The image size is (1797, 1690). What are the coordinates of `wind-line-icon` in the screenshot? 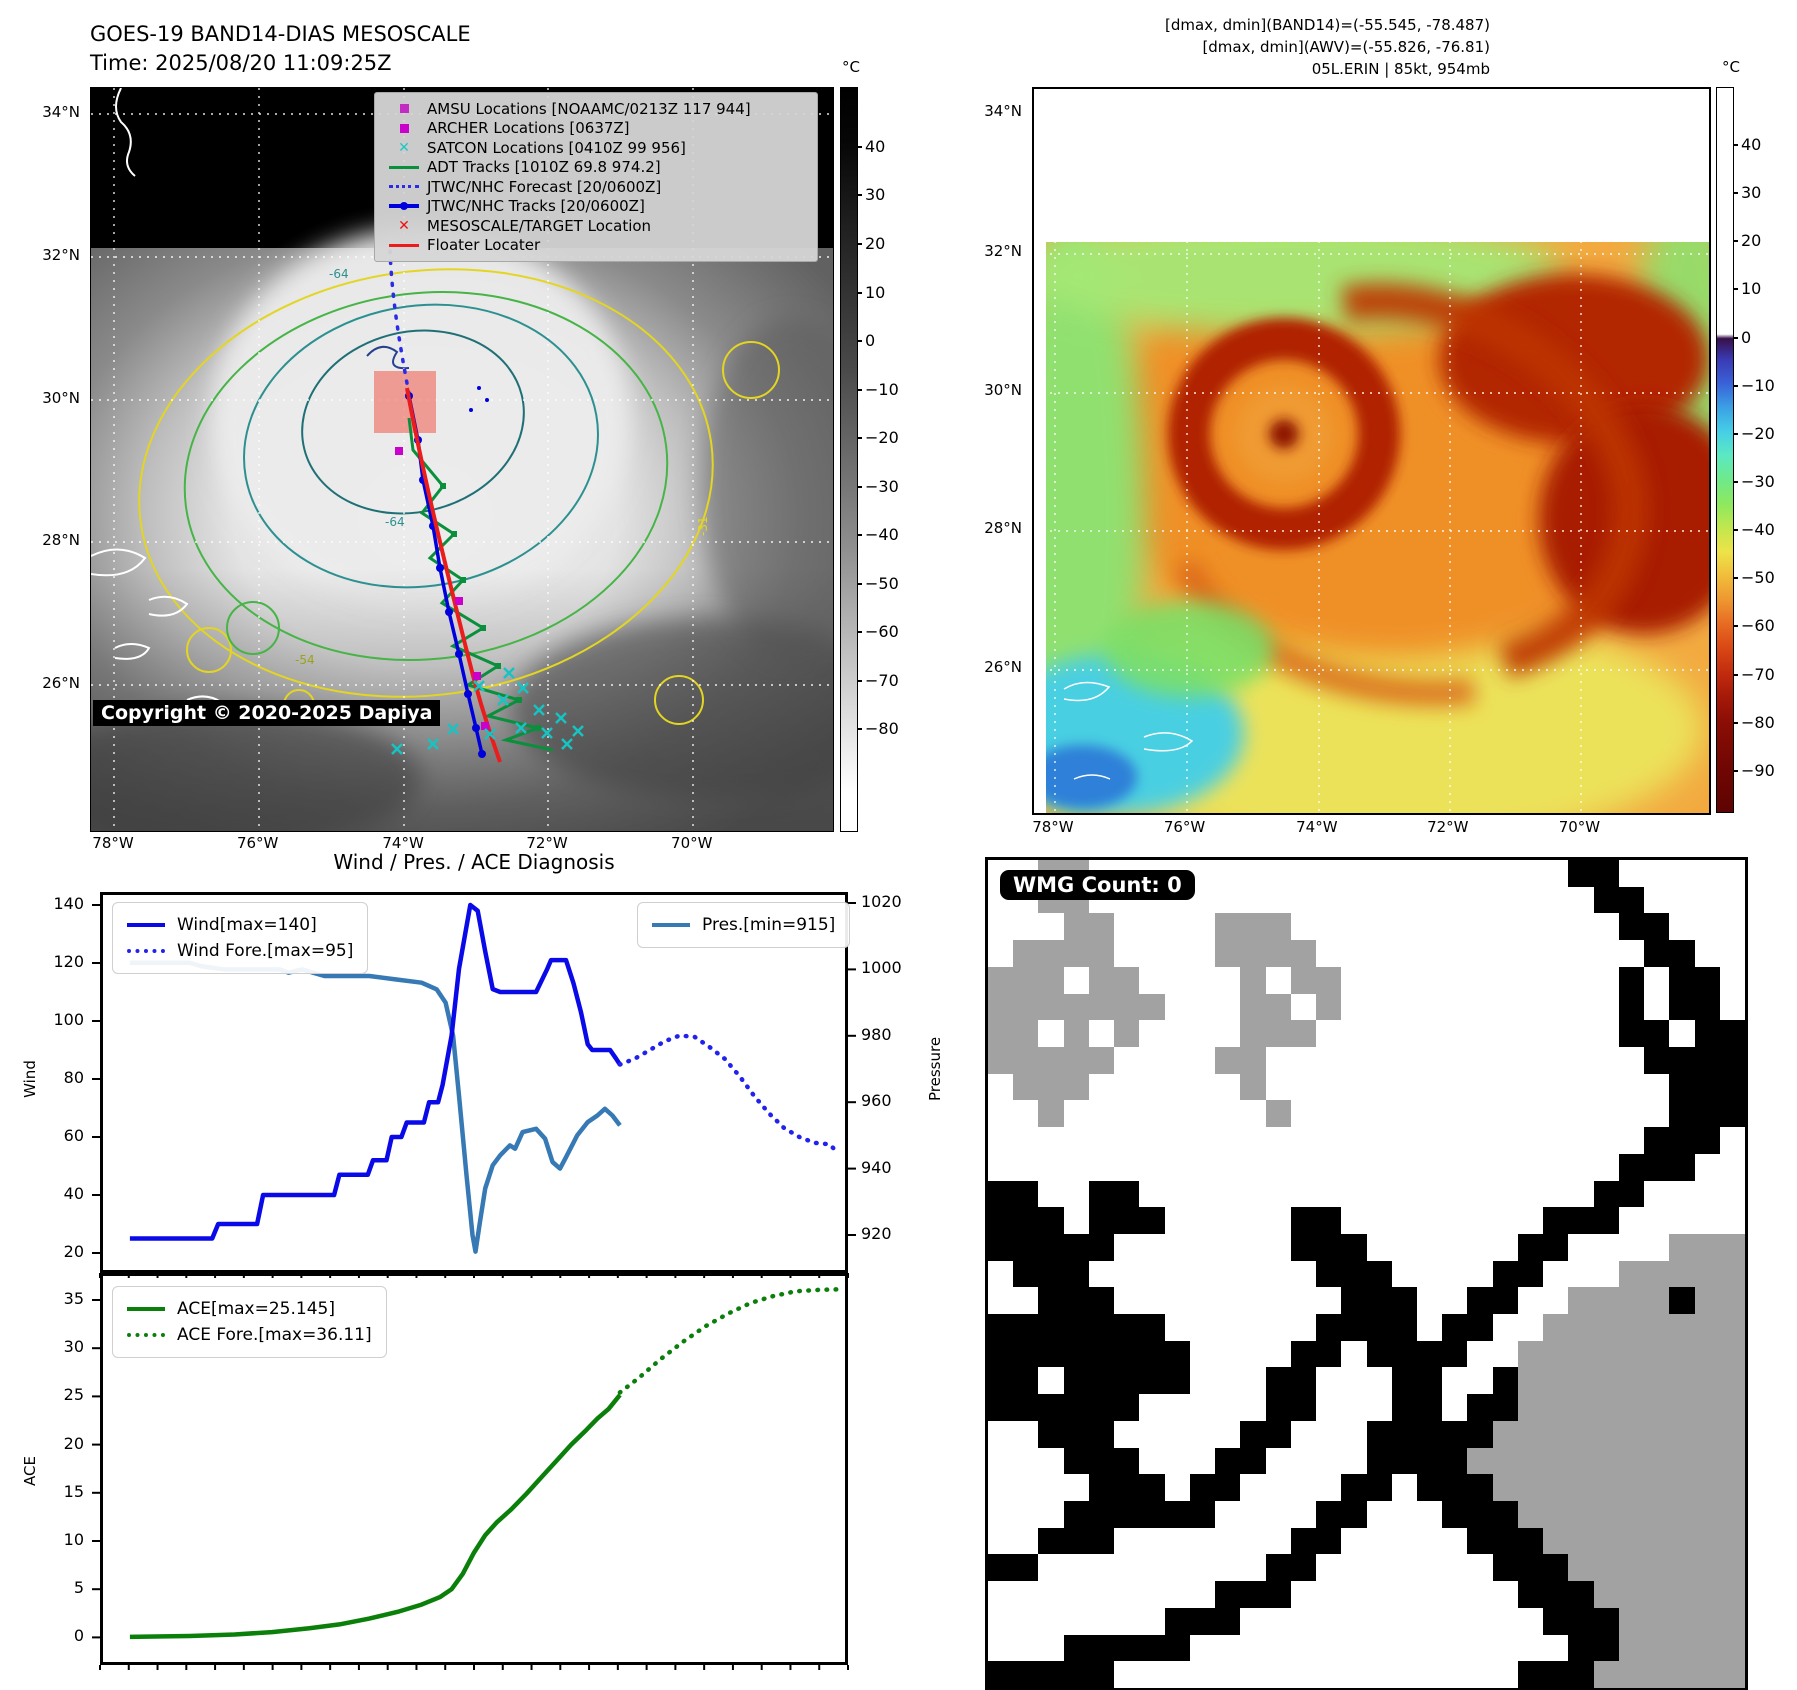 It's located at (146, 925).